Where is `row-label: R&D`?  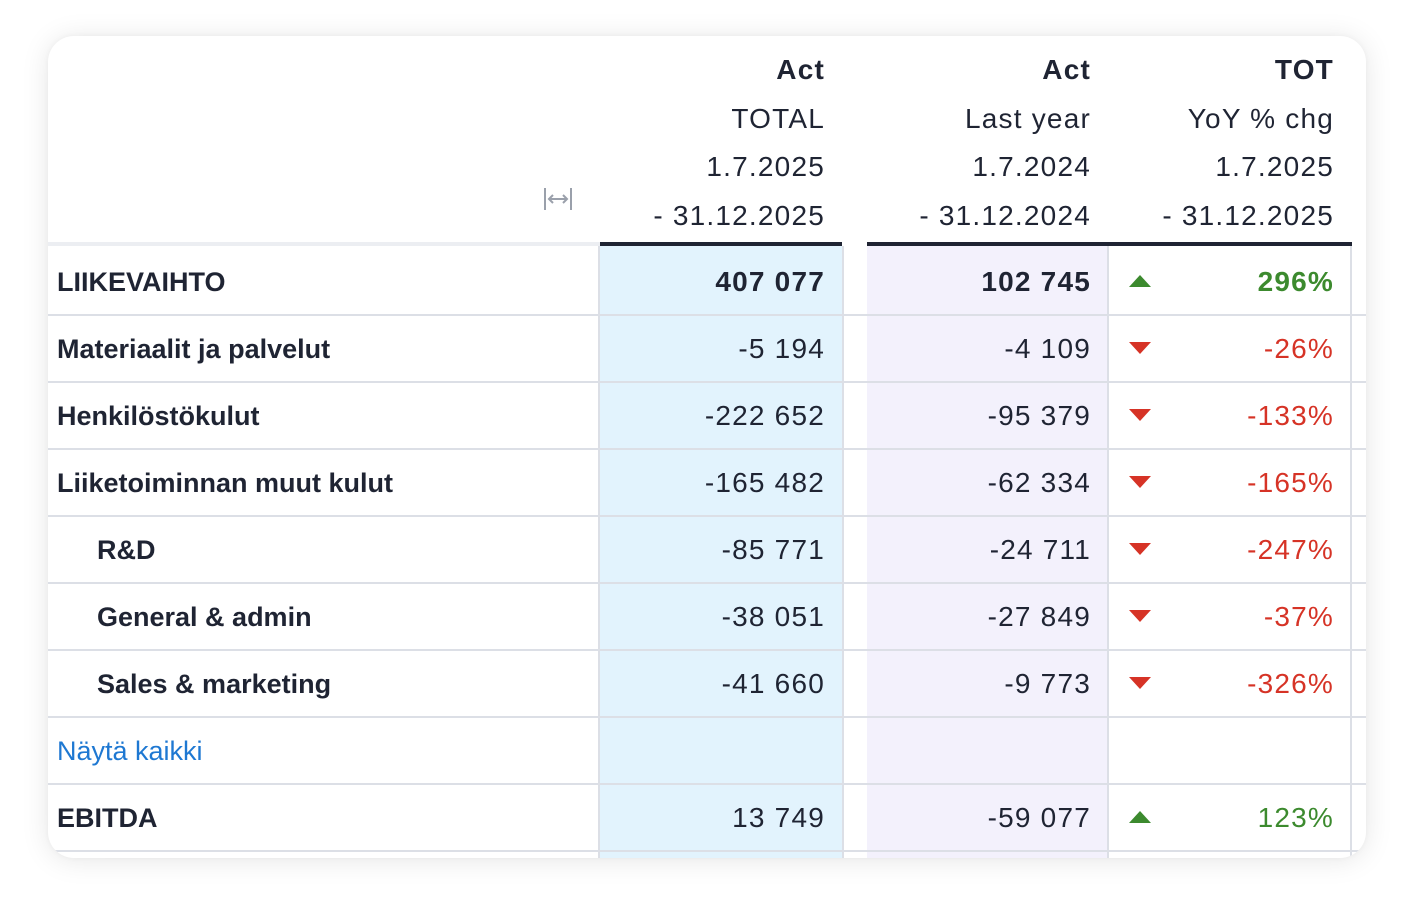 row-label: R&D is located at coordinates (126, 550).